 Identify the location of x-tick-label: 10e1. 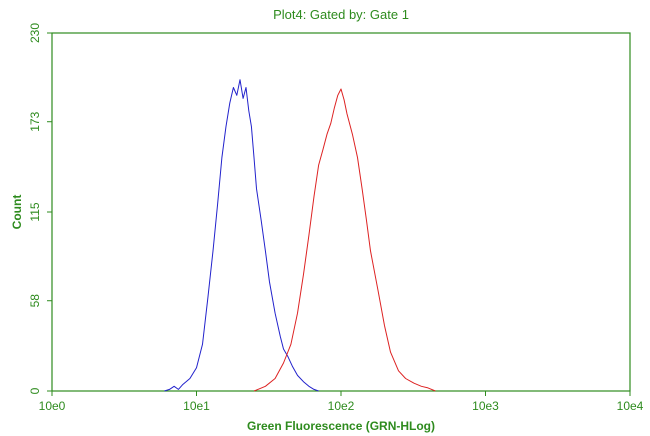
(196, 406).